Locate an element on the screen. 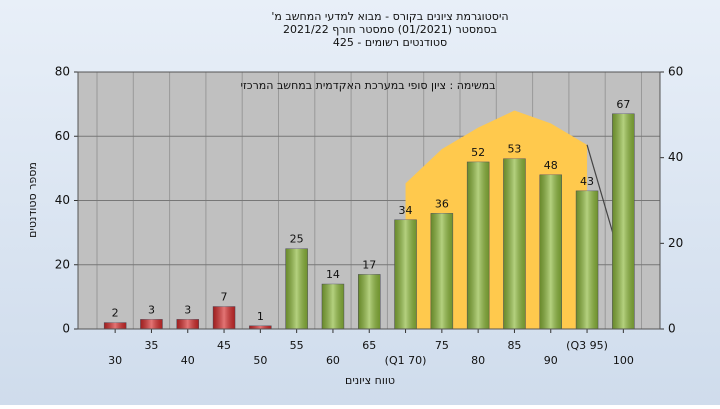  y-tick-label: 20 is located at coordinates (62, 264).